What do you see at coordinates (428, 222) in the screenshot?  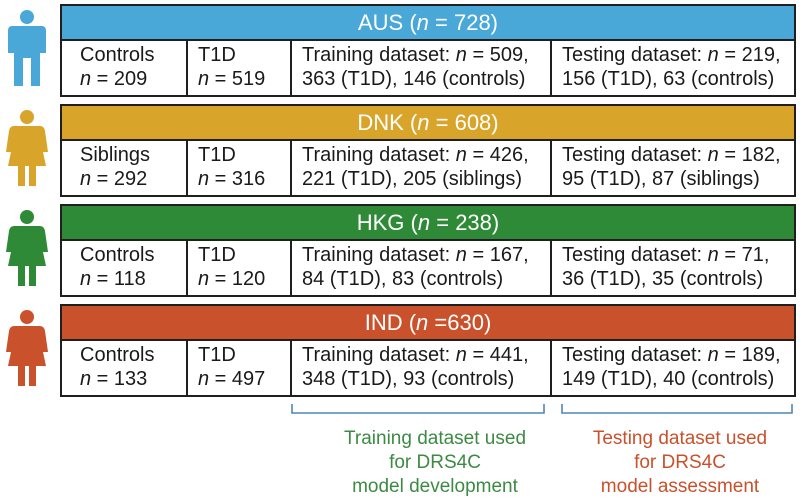 I see `cohort-header: HKG (n = 238)` at bounding box center [428, 222].